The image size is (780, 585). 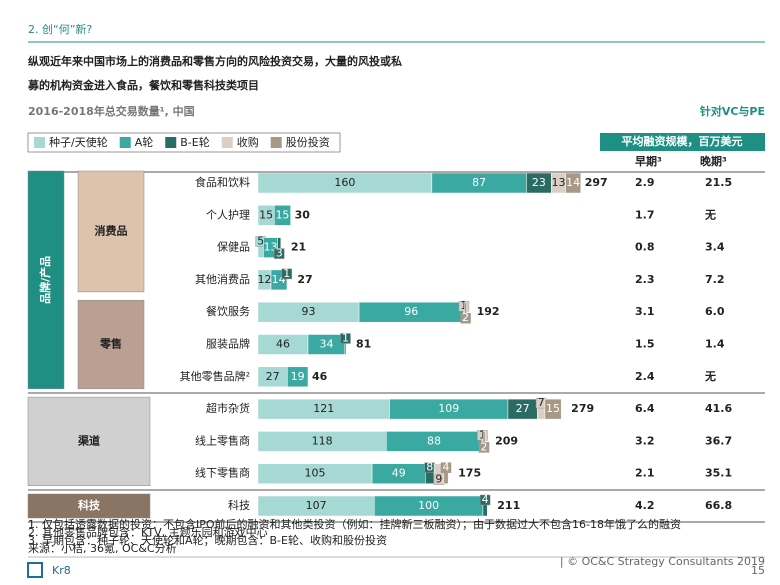 What do you see at coordinates (479, 182) in the screenshot?
I see `segment-label: 87` at bounding box center [479, 182].